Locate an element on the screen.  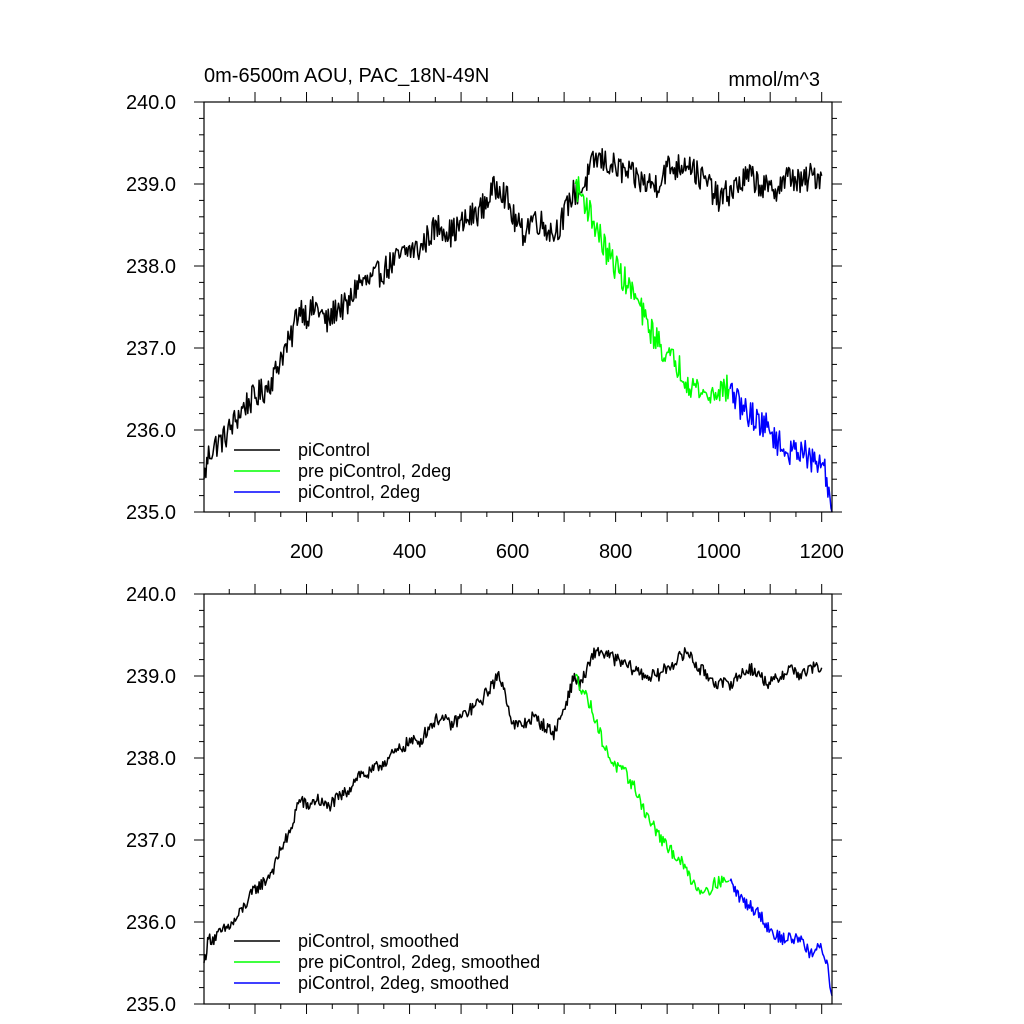
legend-label: pre piControl, 2deg is located at coordinates (374, 471).